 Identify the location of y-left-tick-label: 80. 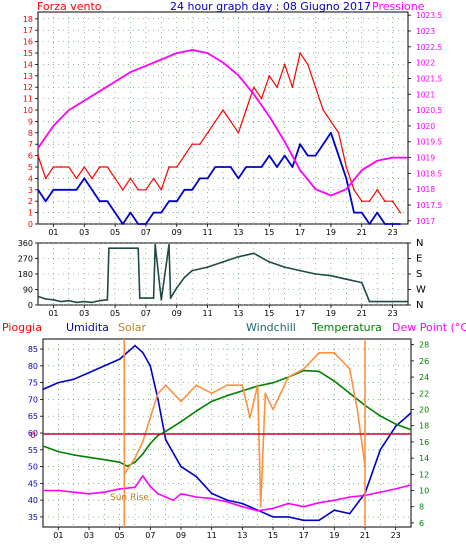
(33, 366).